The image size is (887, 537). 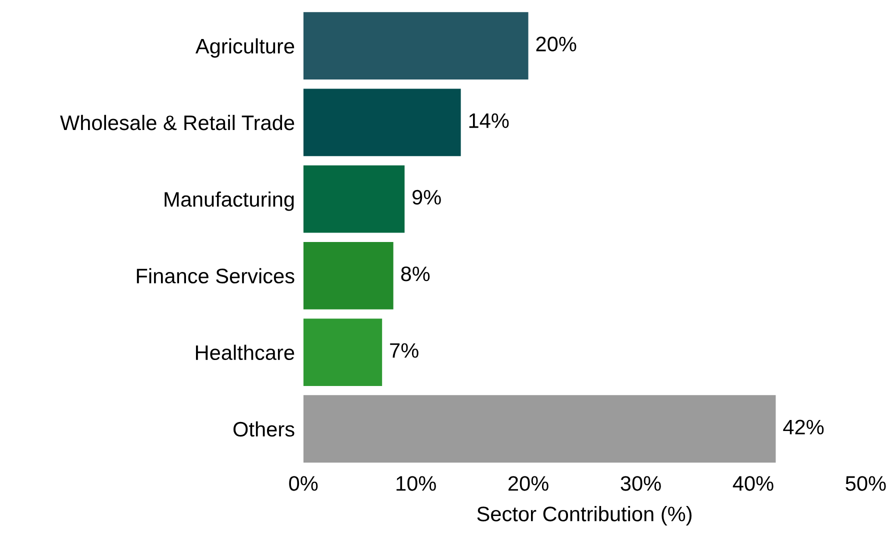 What do you see at coordinates (528, 483) in the screenshot?
I see `x-tick-label: 20%` at bounding box center [528, 483].